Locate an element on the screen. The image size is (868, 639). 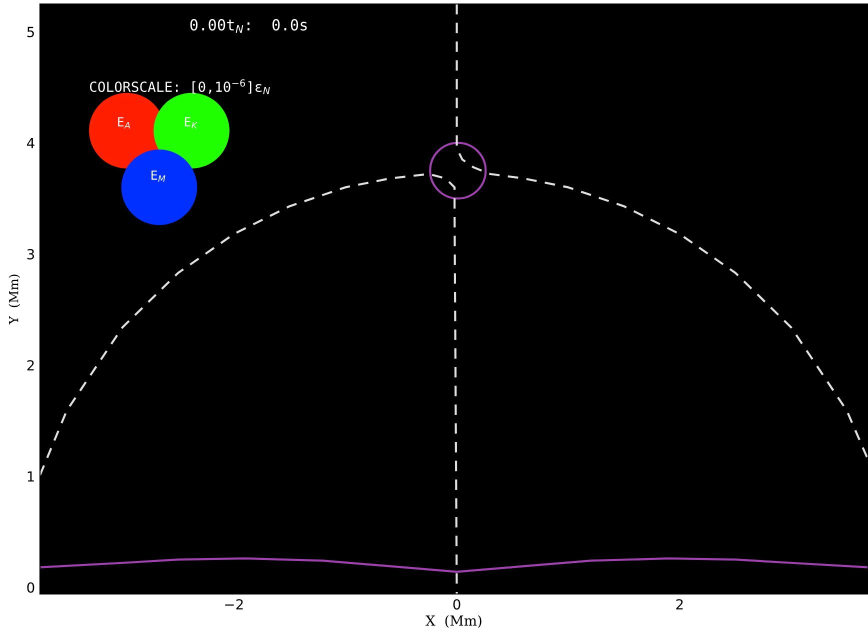
y-tick-label: 5 is located at coordinates (30, 32).